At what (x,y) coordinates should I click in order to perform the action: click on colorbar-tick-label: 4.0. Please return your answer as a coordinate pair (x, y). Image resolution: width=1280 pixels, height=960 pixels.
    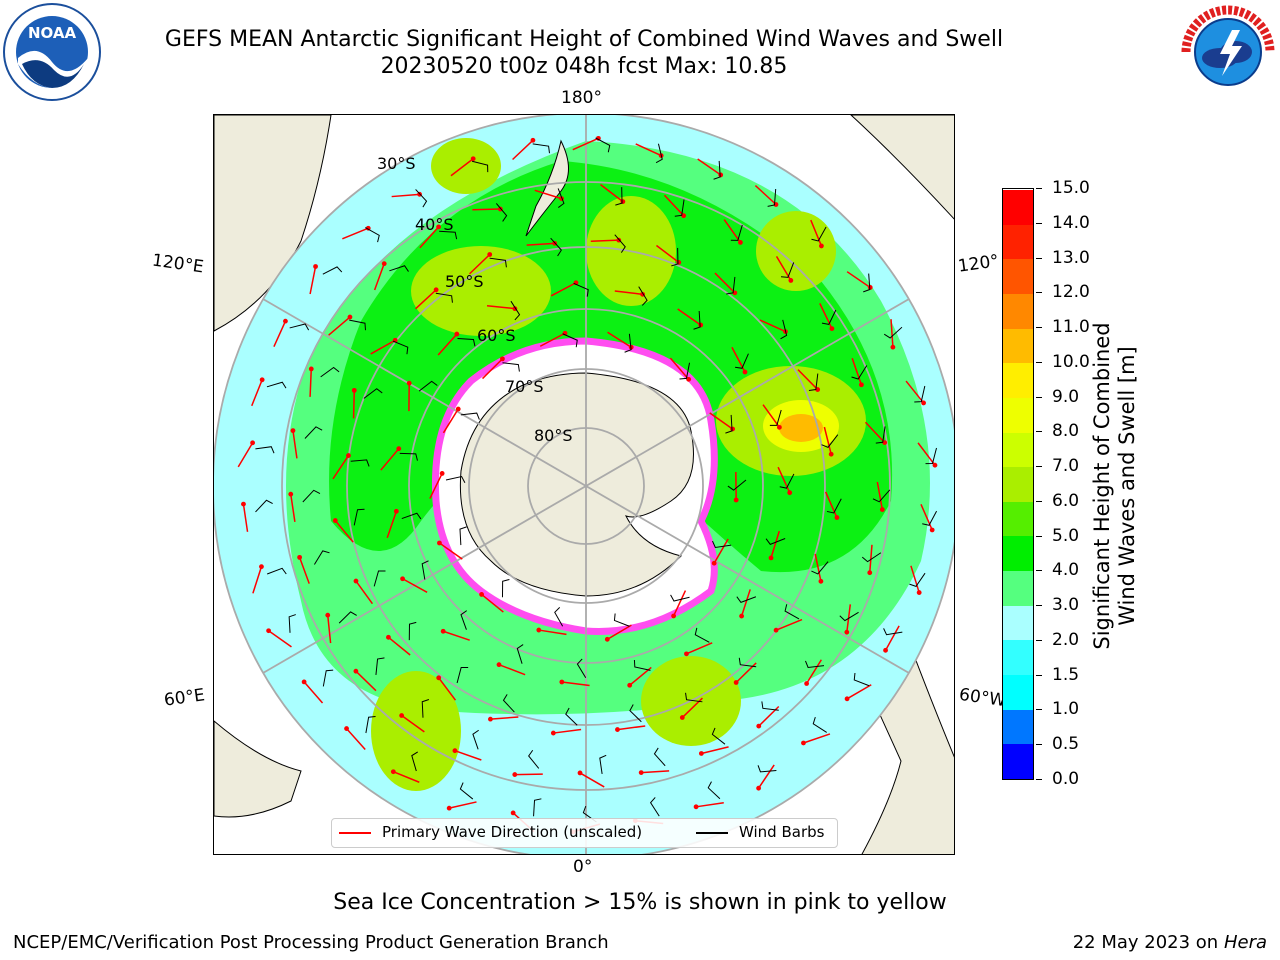
    Looking at the image, I should click on (1066, 570).